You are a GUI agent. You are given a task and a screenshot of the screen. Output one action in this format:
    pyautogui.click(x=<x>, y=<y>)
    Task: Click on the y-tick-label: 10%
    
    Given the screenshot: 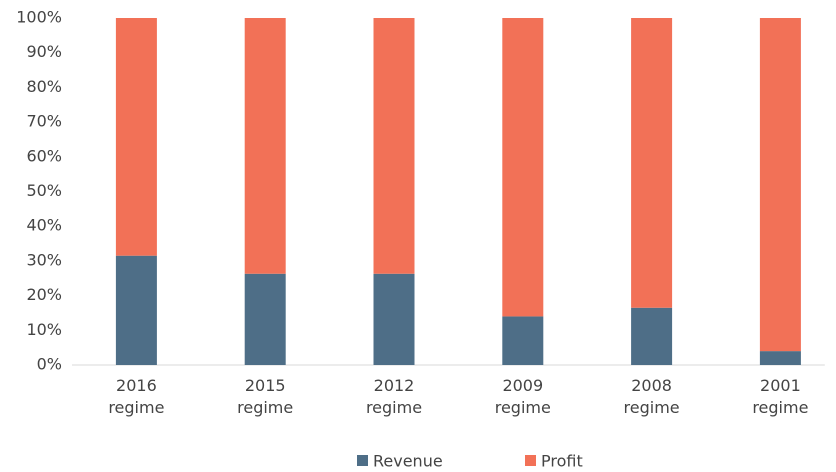 What is the action you would take?
    pyautogui.click(x=44, y=329)
    